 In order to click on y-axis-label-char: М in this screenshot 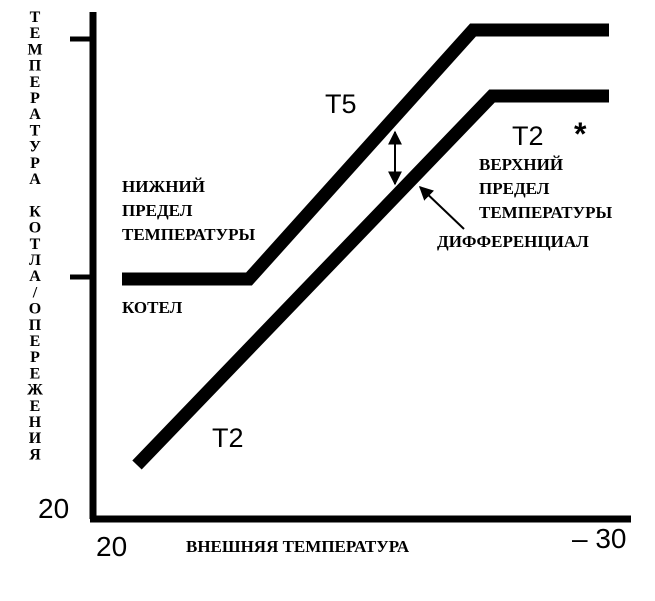, I will do `click(34, 49)`.